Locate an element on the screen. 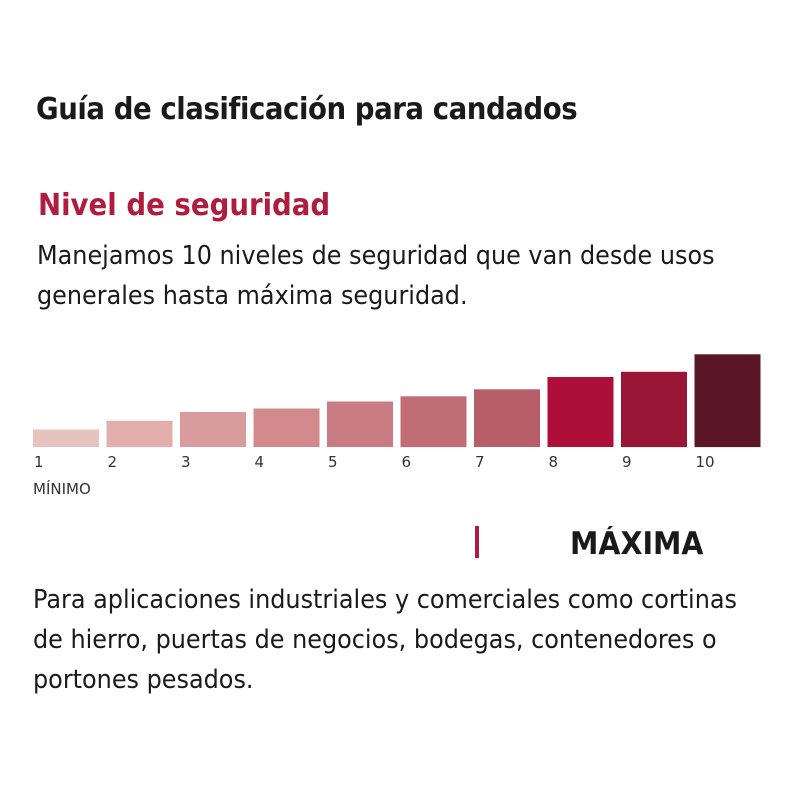 This screenshot has width=800, height=800. tick-label-6: 6 is located at coordinates (407, 462).